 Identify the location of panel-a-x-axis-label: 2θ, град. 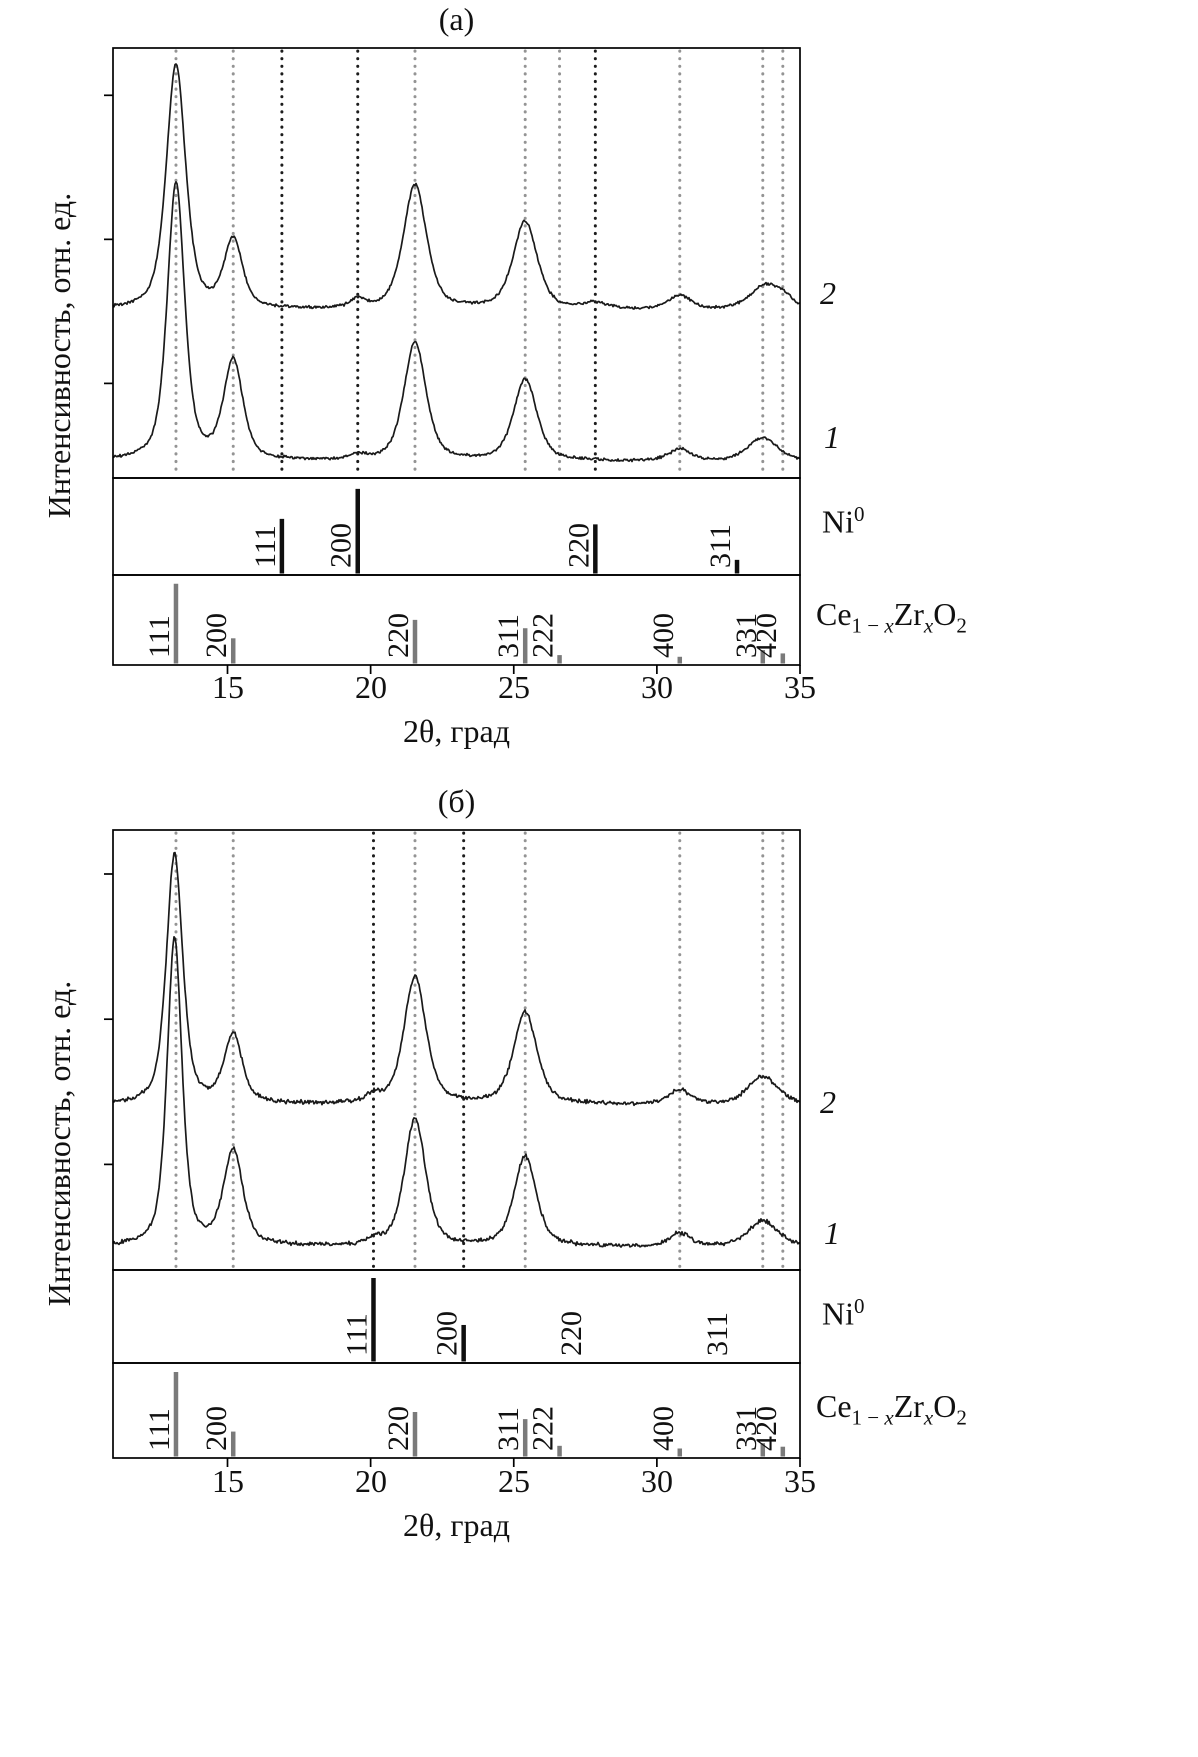
(456, 731).